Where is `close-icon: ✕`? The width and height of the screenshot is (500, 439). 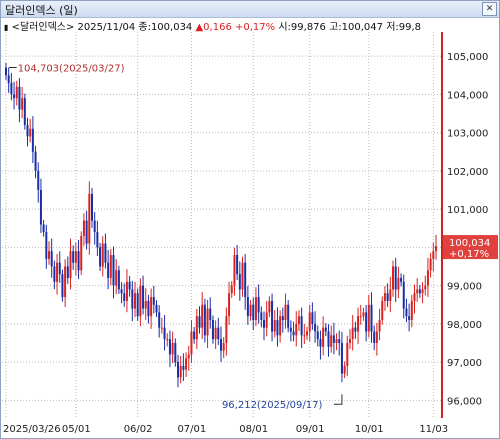 close-icon: ✕ is located at coordinates (489, 9).